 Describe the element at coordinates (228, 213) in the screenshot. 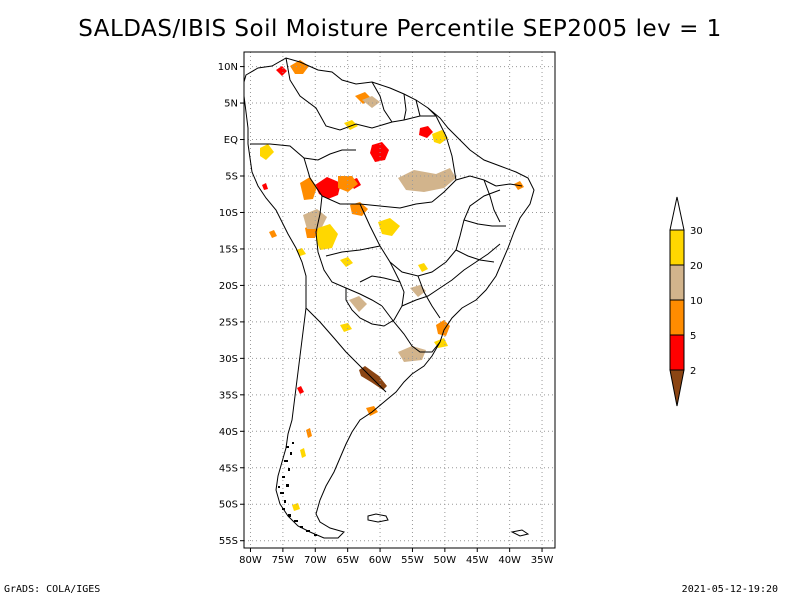

I see `lat-label-10s: 10S` at that location.